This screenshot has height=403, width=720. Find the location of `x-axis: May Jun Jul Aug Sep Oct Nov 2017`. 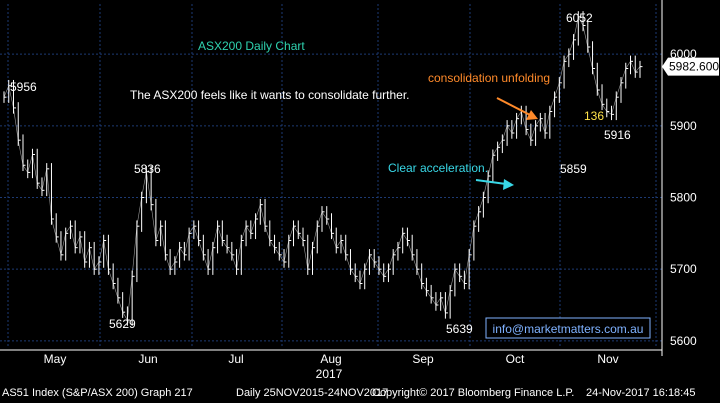

x-axis: May Jun Jul Aug Sep Oct Nov 2017 is located at coordinates (331, 366).